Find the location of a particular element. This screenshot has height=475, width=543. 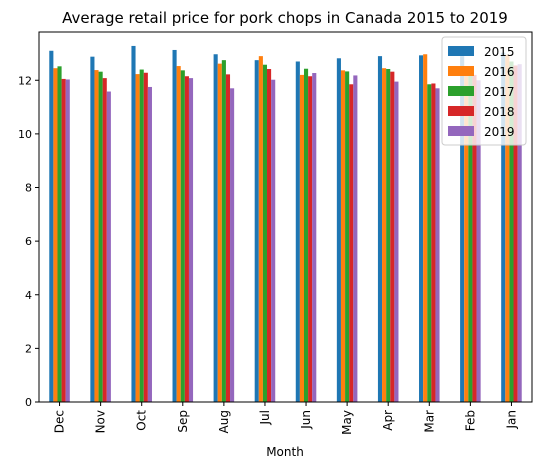

bar-2017-feb is located at coordinates (470, 235).